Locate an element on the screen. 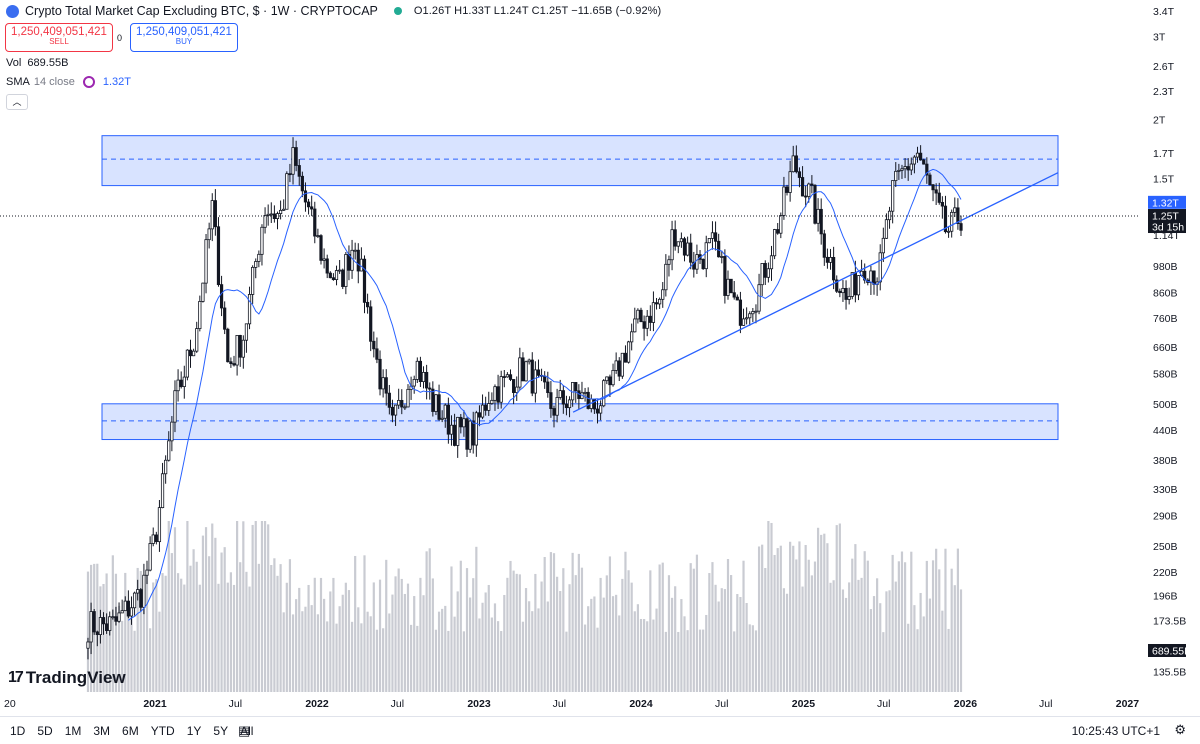 The width and height of the screenshot is (1200, 744). volume-legend: Vol 689.55B is located at coordinates (37, 63).